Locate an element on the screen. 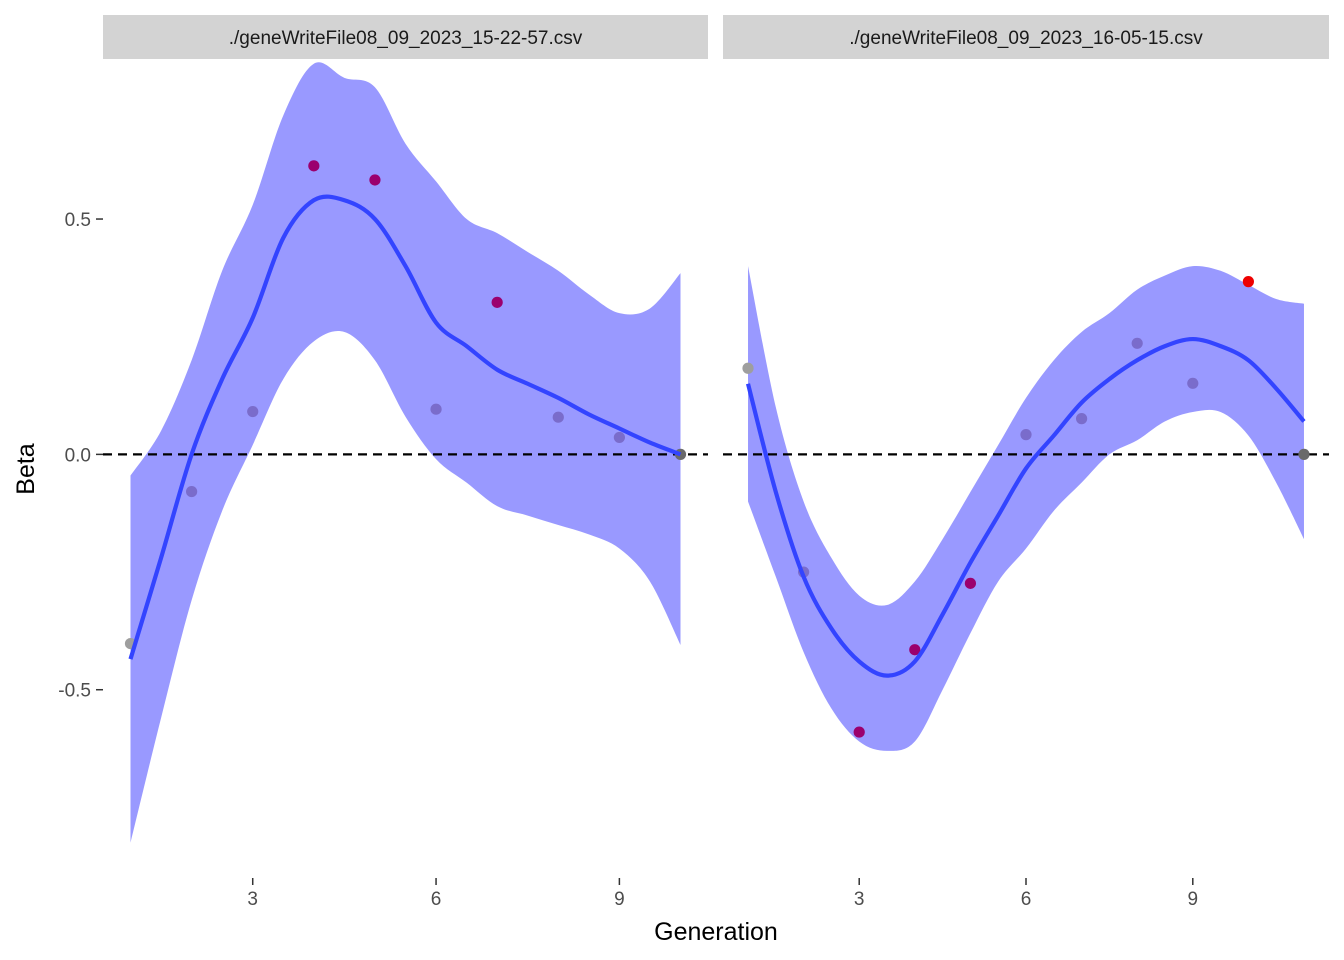 Image resolution: width=1344 pixels, height=960 pixels. y-axis-title: Beta is located at coordinates (26, 469).